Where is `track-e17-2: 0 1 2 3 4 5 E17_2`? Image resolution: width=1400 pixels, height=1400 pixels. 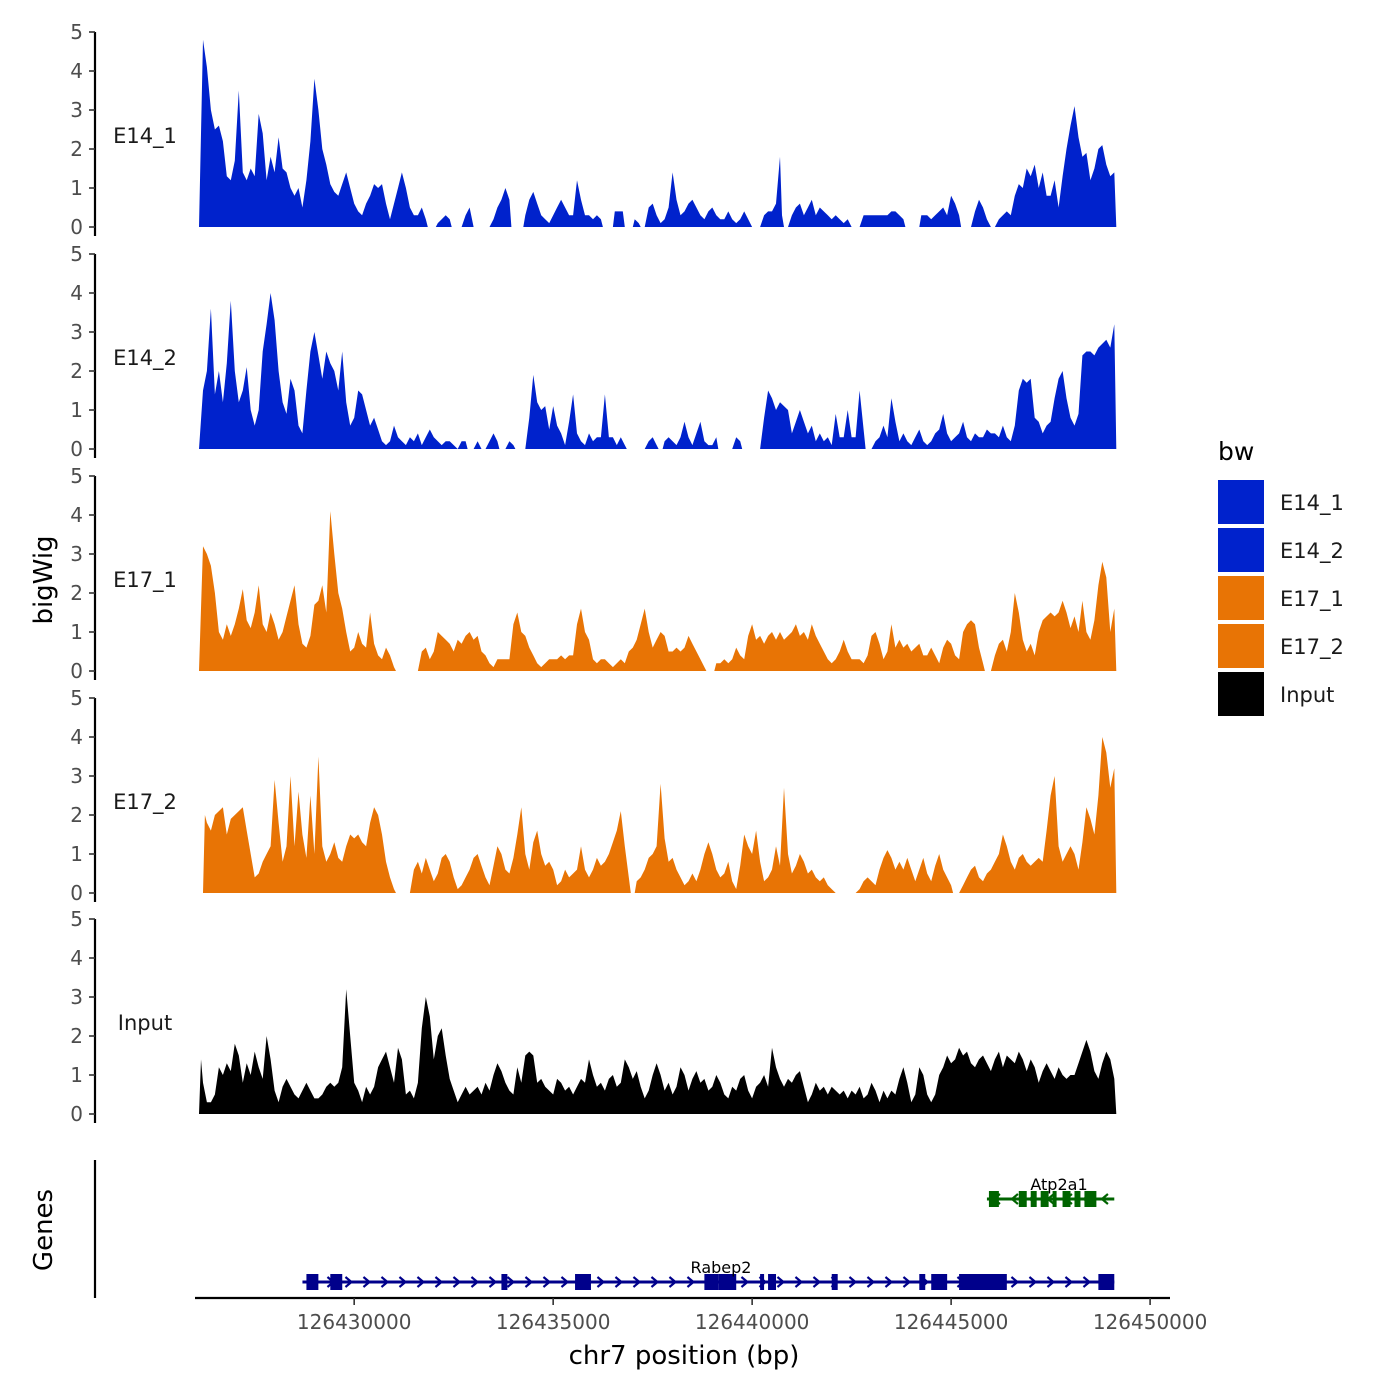 track-e17-2: 0 1 2 3 4 5 E17_2 is located at coordinates (593, 795).